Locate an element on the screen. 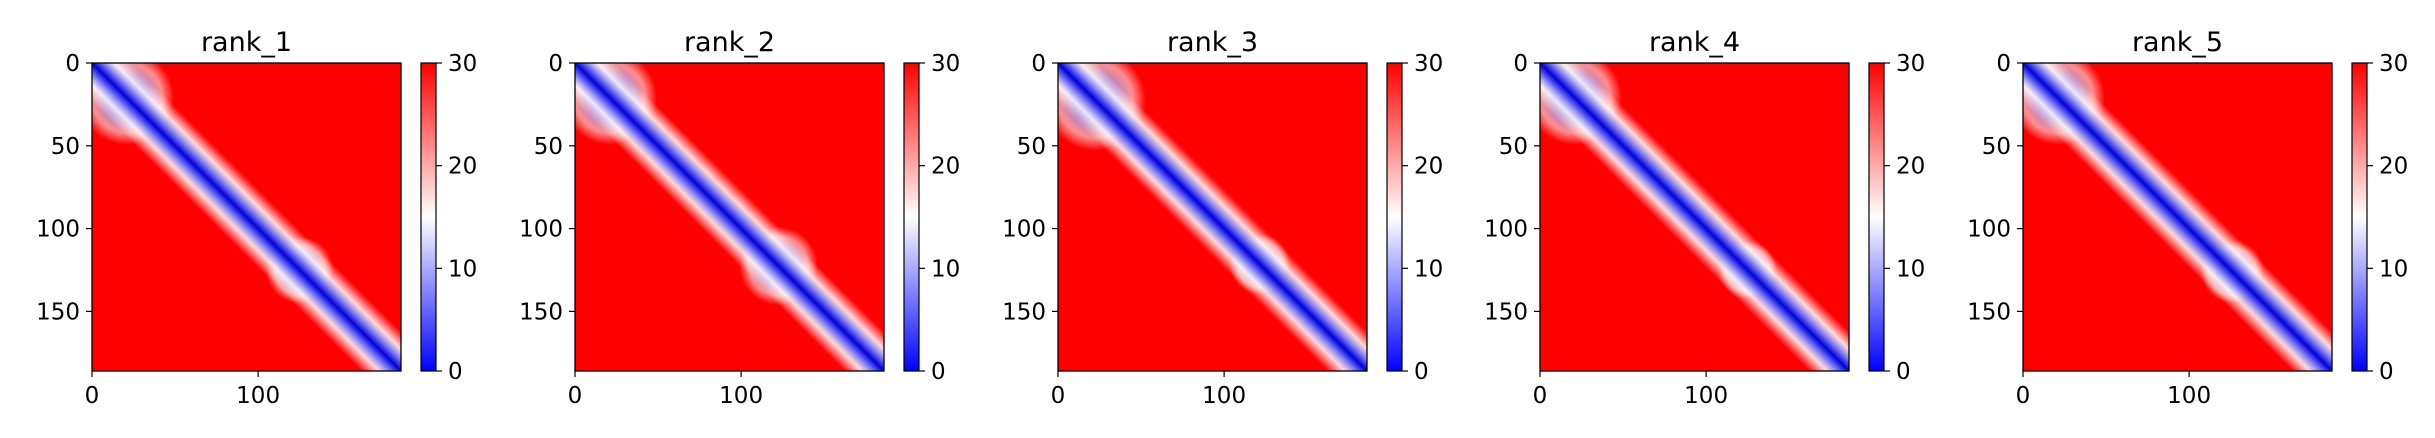  chart-title: rank_5 is located at coordinates (2177, 42).